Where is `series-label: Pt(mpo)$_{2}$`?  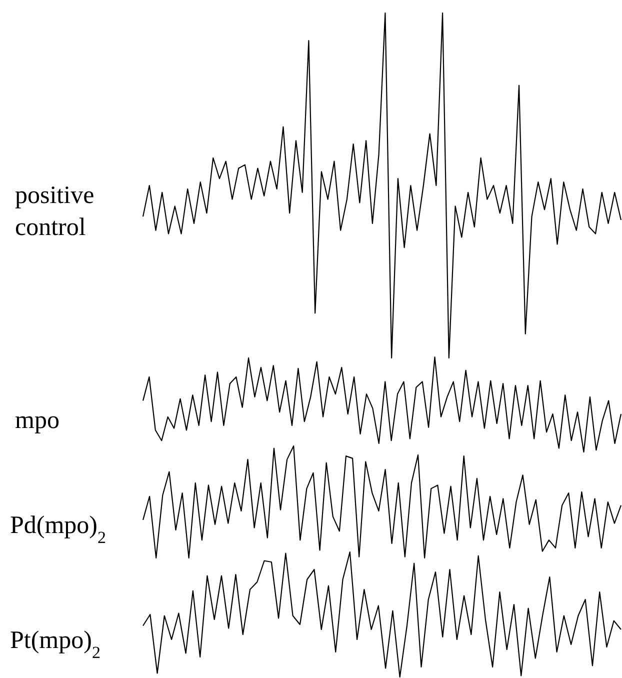
series-label: Pt(mpo)$_{2}$ is located at coordinates (55, 644).